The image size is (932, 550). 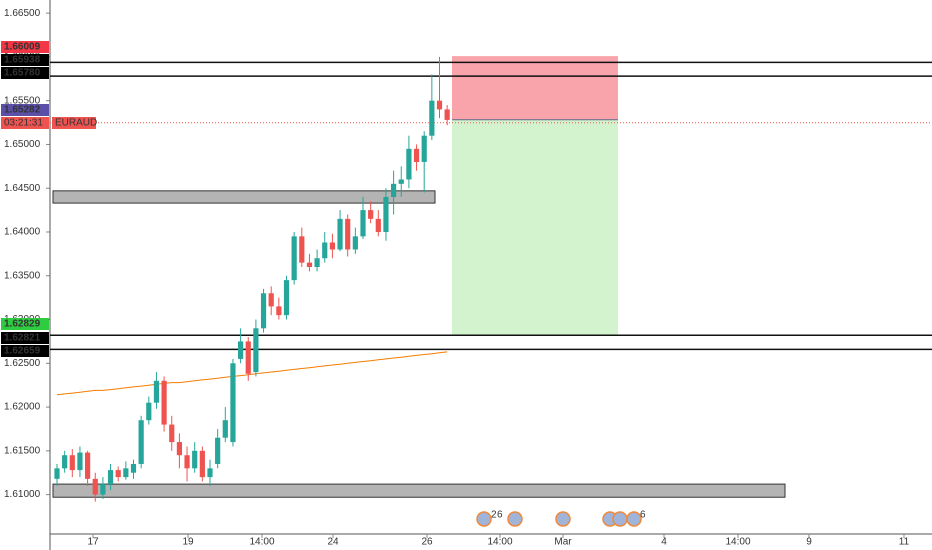 I want to click on symbol-box, so click(x=74, y=123).